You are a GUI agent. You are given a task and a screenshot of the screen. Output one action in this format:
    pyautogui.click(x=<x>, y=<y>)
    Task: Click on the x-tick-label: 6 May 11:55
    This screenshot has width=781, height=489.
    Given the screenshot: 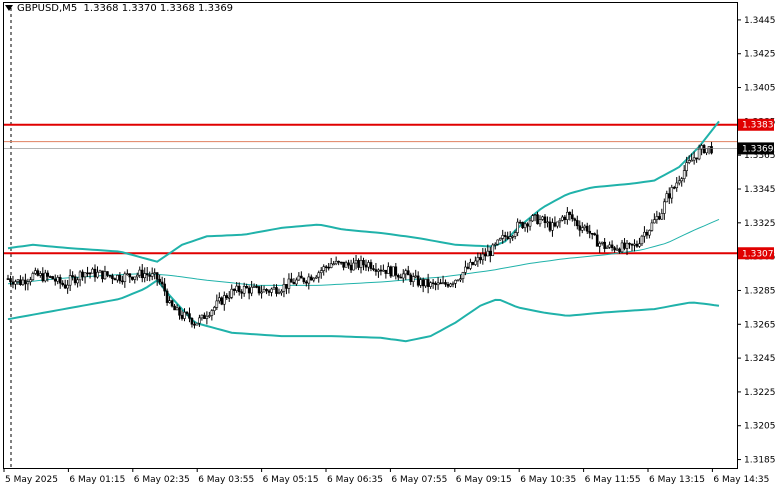 What is the action you would take?
    pyautogui.click(x=613, y=480)
    